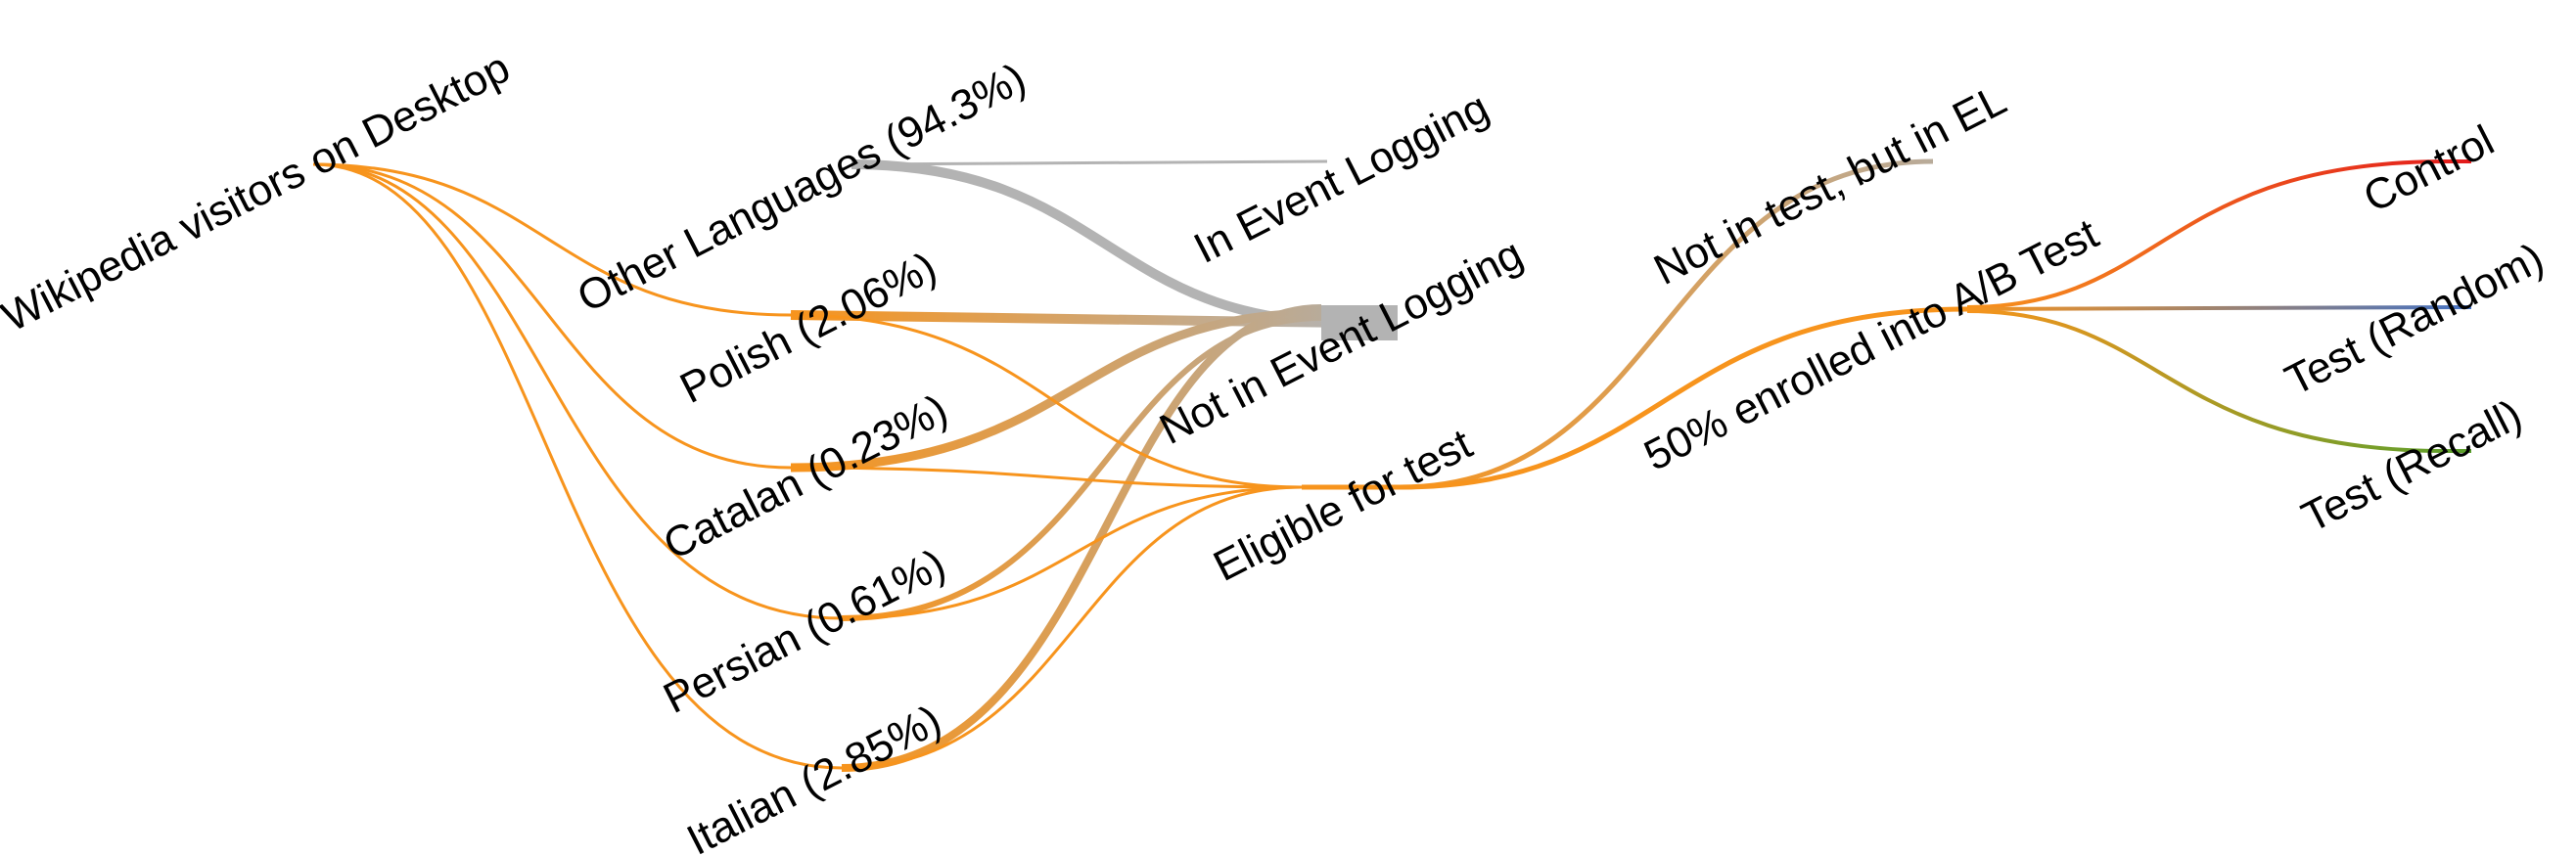  Describe the element at coordinates (2218, 234) in the screenshot. I see `link-enrolled-control` at that location.